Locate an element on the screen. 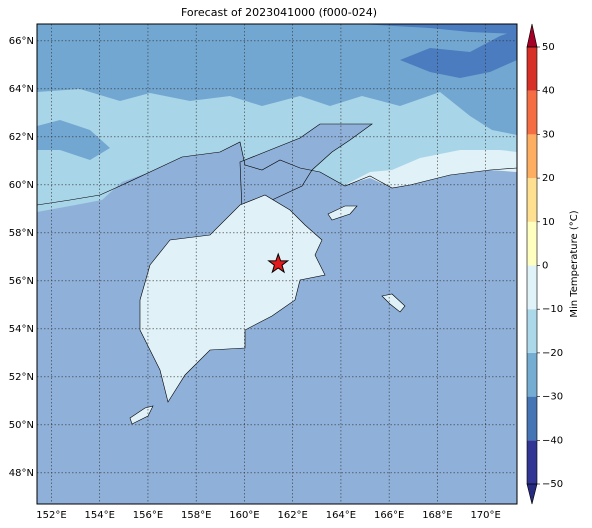 The width and height of the screenshot is (592, 528). x-tick-label: 158°E is located at coordinates (196, 515).